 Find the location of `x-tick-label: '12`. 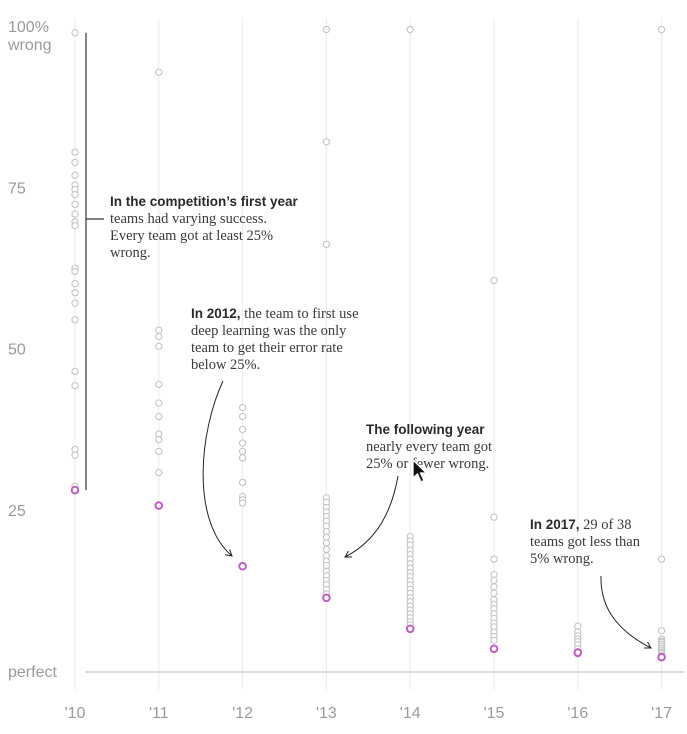

x-tick-label: '12 is located at coordinates (242, 713).